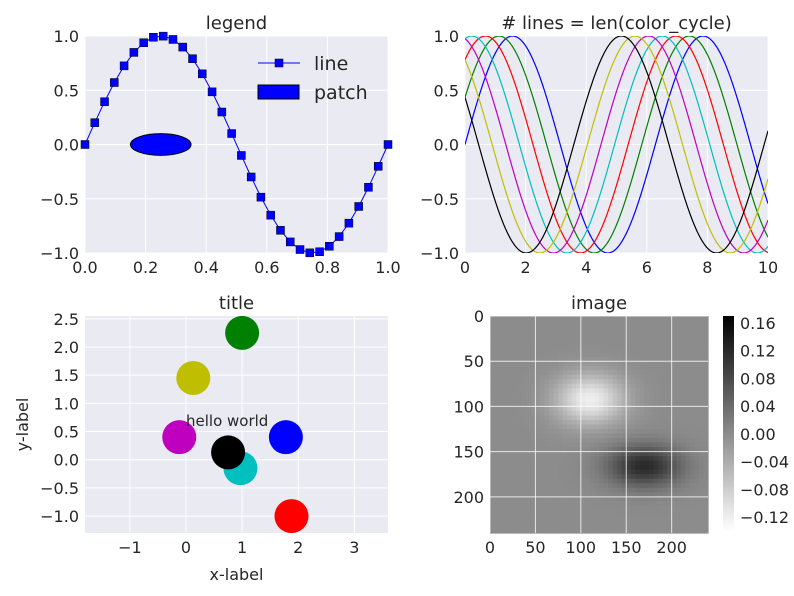  Describe the element at coordinates (446, 145) in the screenshot. I see `y-tick-label: 0.0` at that location.